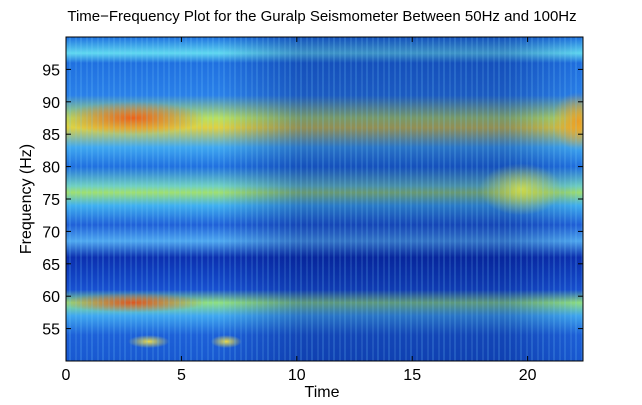 The height and width of the screenshot is (405, 642). What do you see at coordinates (51, 265) in the screenshot?
I see `y-tick-label: 65` at bounding box center [51, 265].